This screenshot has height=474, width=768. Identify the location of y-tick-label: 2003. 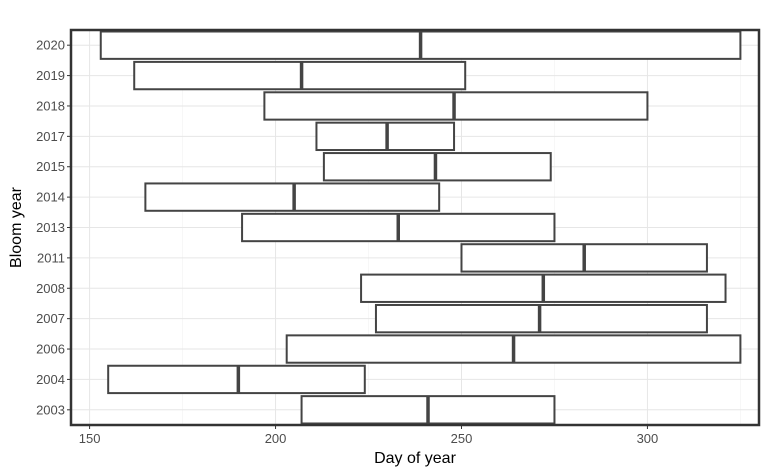
(50, 409).